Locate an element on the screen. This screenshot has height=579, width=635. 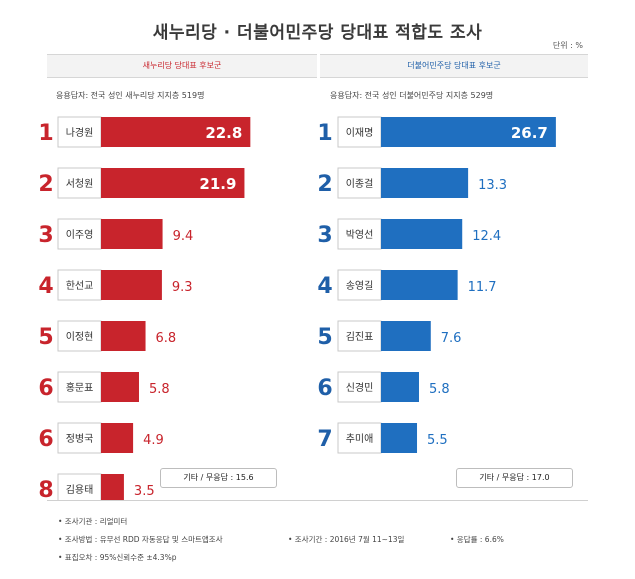
right-rank-6: 6 is located at coordinates (324, 388).